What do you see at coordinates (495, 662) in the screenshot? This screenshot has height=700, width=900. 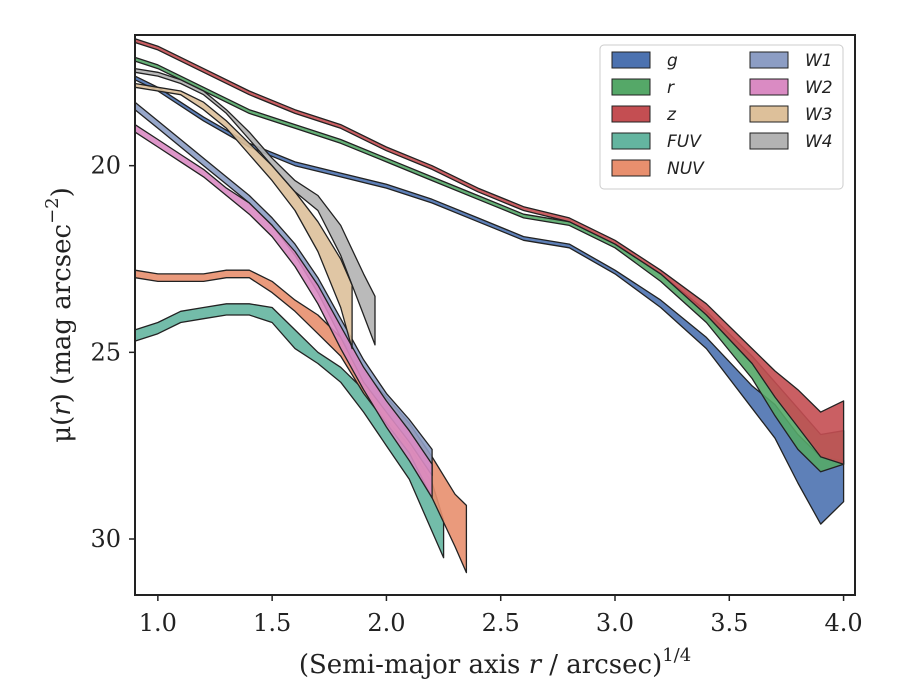 I see `x-axis-label: (Semi-major axis r / arcsec)1/4` at bounding box center [495, 662].